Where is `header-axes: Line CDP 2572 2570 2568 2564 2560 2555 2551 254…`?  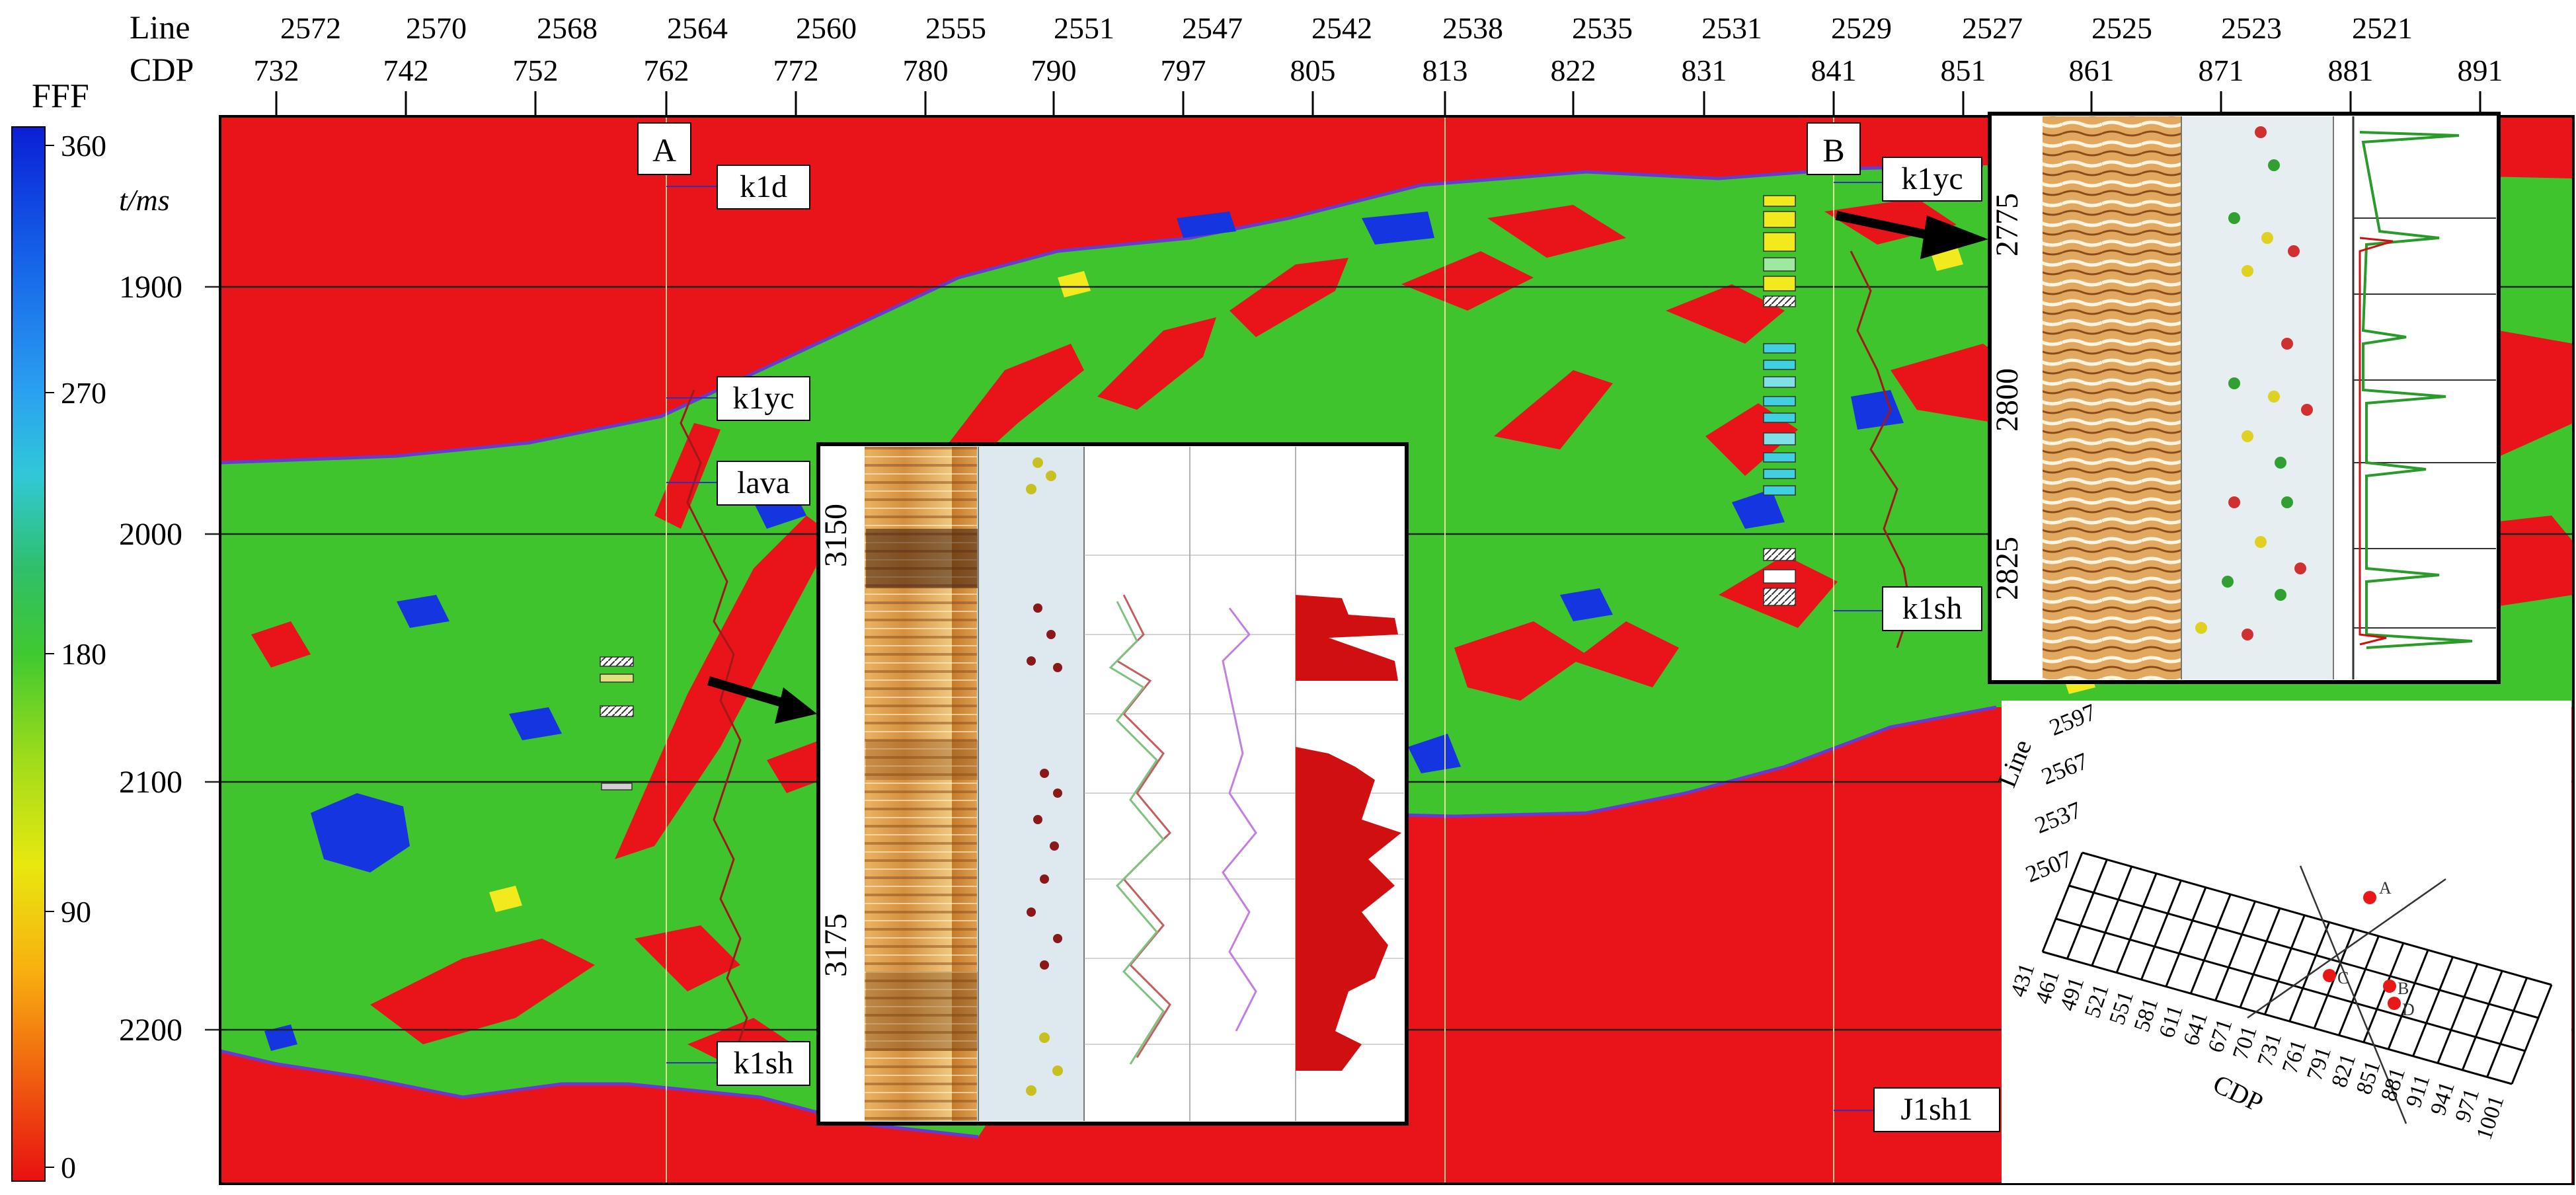 header-axes: Line CDP 2572 2570 2568 2564 2560 2555 2551 254… is located at coordinates (1316, 62).